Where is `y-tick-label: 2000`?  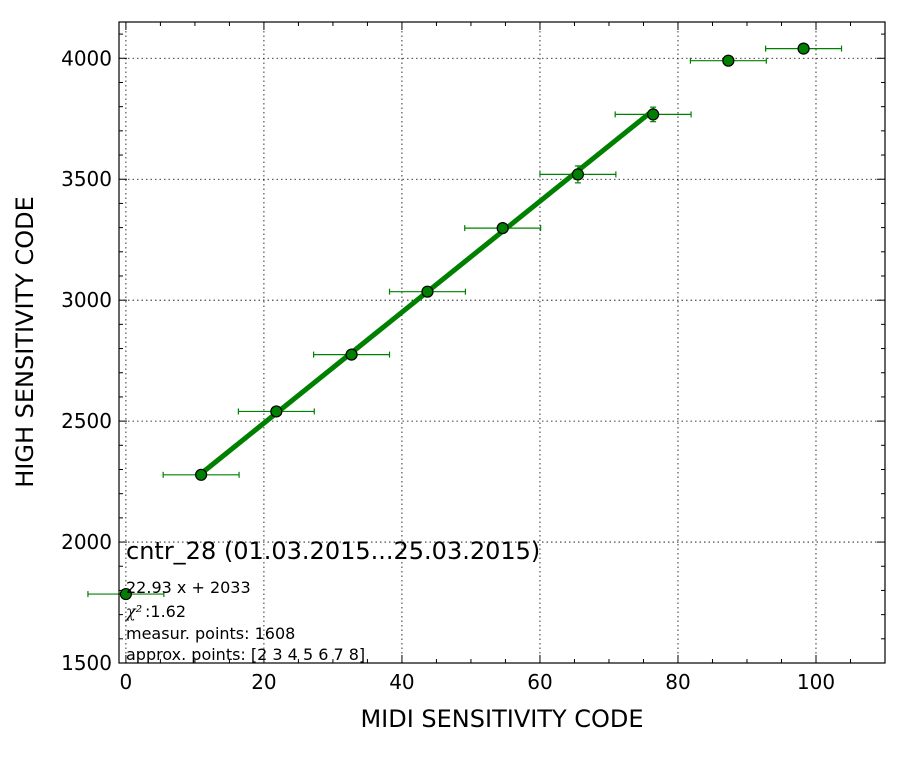
y-tick-label: 2000 is located at coordinates (86, 542).